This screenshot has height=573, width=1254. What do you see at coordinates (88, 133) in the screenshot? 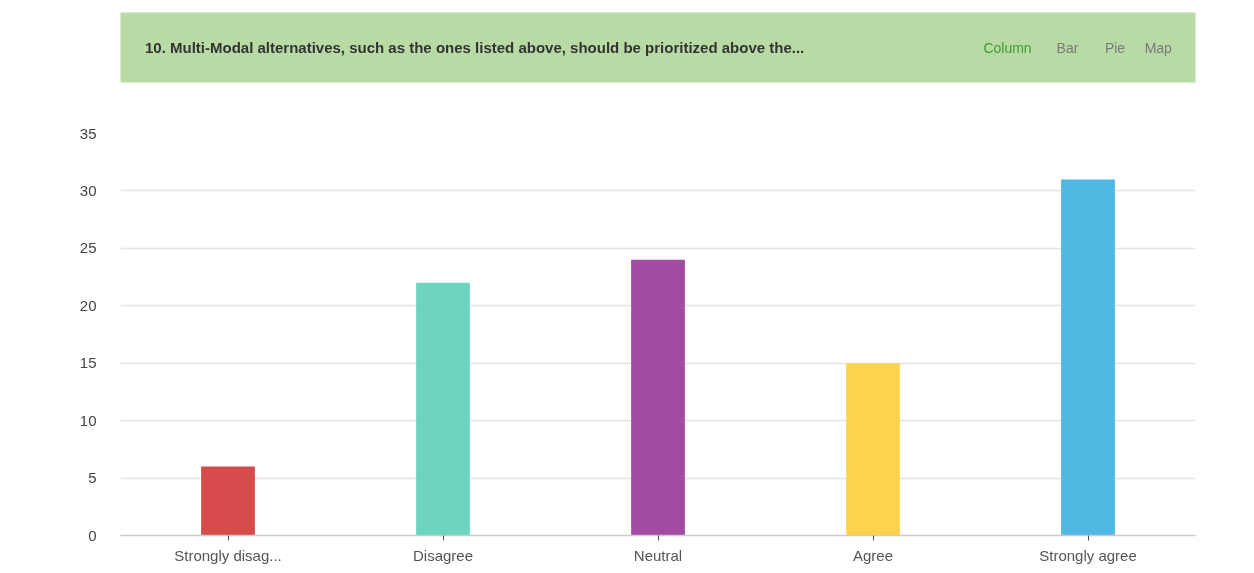
I see `y-tick-label: 35` at bounding box center [88, 133].